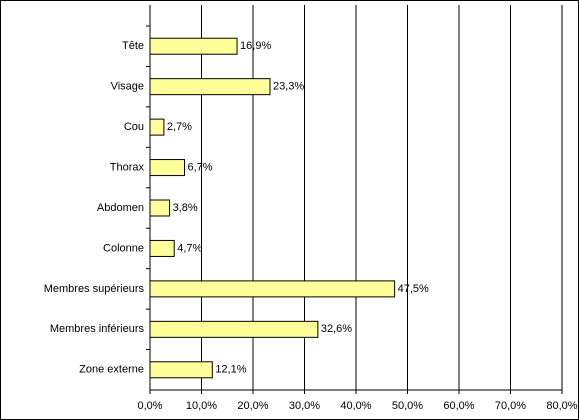  What do you see at coordinates (255, 46) in the screenshot?
I see `data-label: 16,9%` at bounding box center [255, 46].